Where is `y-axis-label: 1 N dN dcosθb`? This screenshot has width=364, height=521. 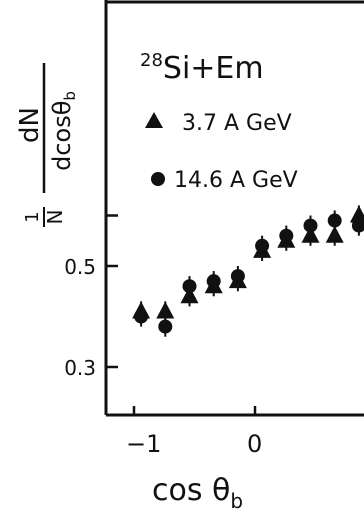
y-axis-label: 1 N dN dcosθb is located at coordinates (47, 145).